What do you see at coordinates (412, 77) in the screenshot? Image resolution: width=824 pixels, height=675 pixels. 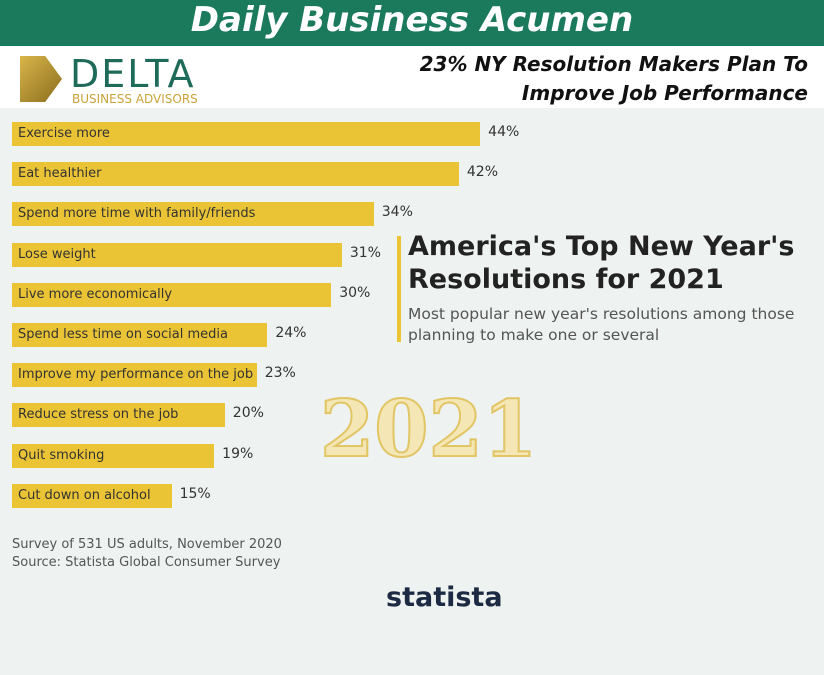 I see `header-area` at bounding box center [412, 77].